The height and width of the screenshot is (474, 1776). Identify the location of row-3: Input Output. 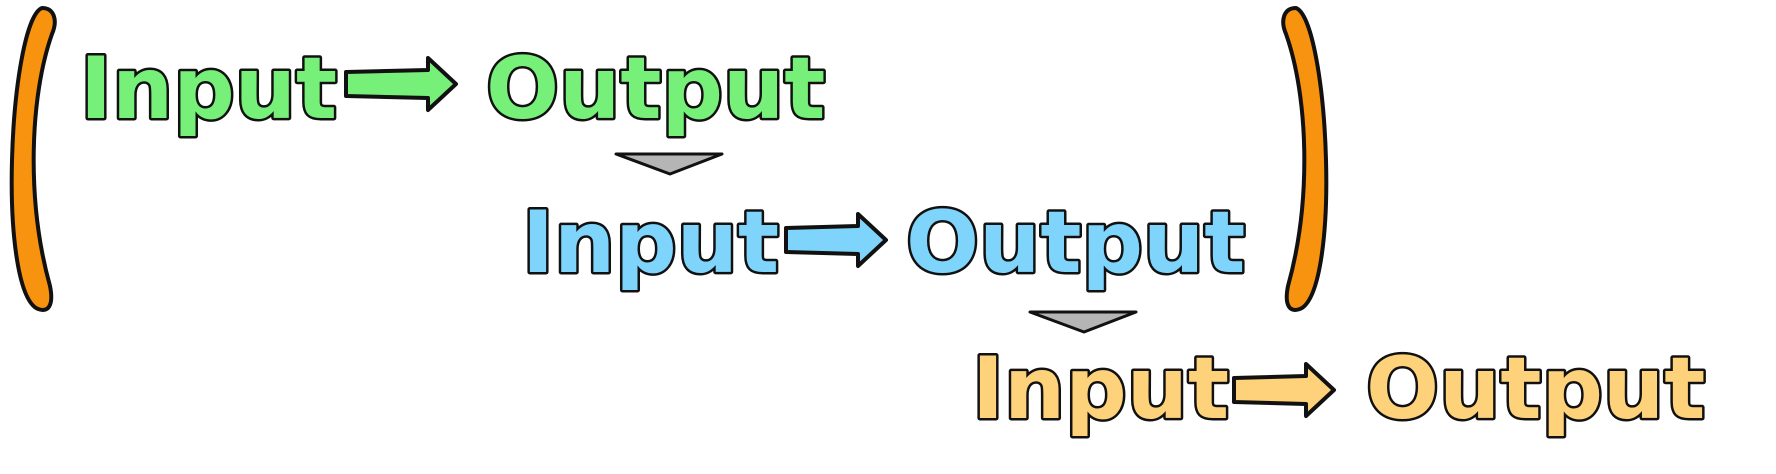
(1339, 389).